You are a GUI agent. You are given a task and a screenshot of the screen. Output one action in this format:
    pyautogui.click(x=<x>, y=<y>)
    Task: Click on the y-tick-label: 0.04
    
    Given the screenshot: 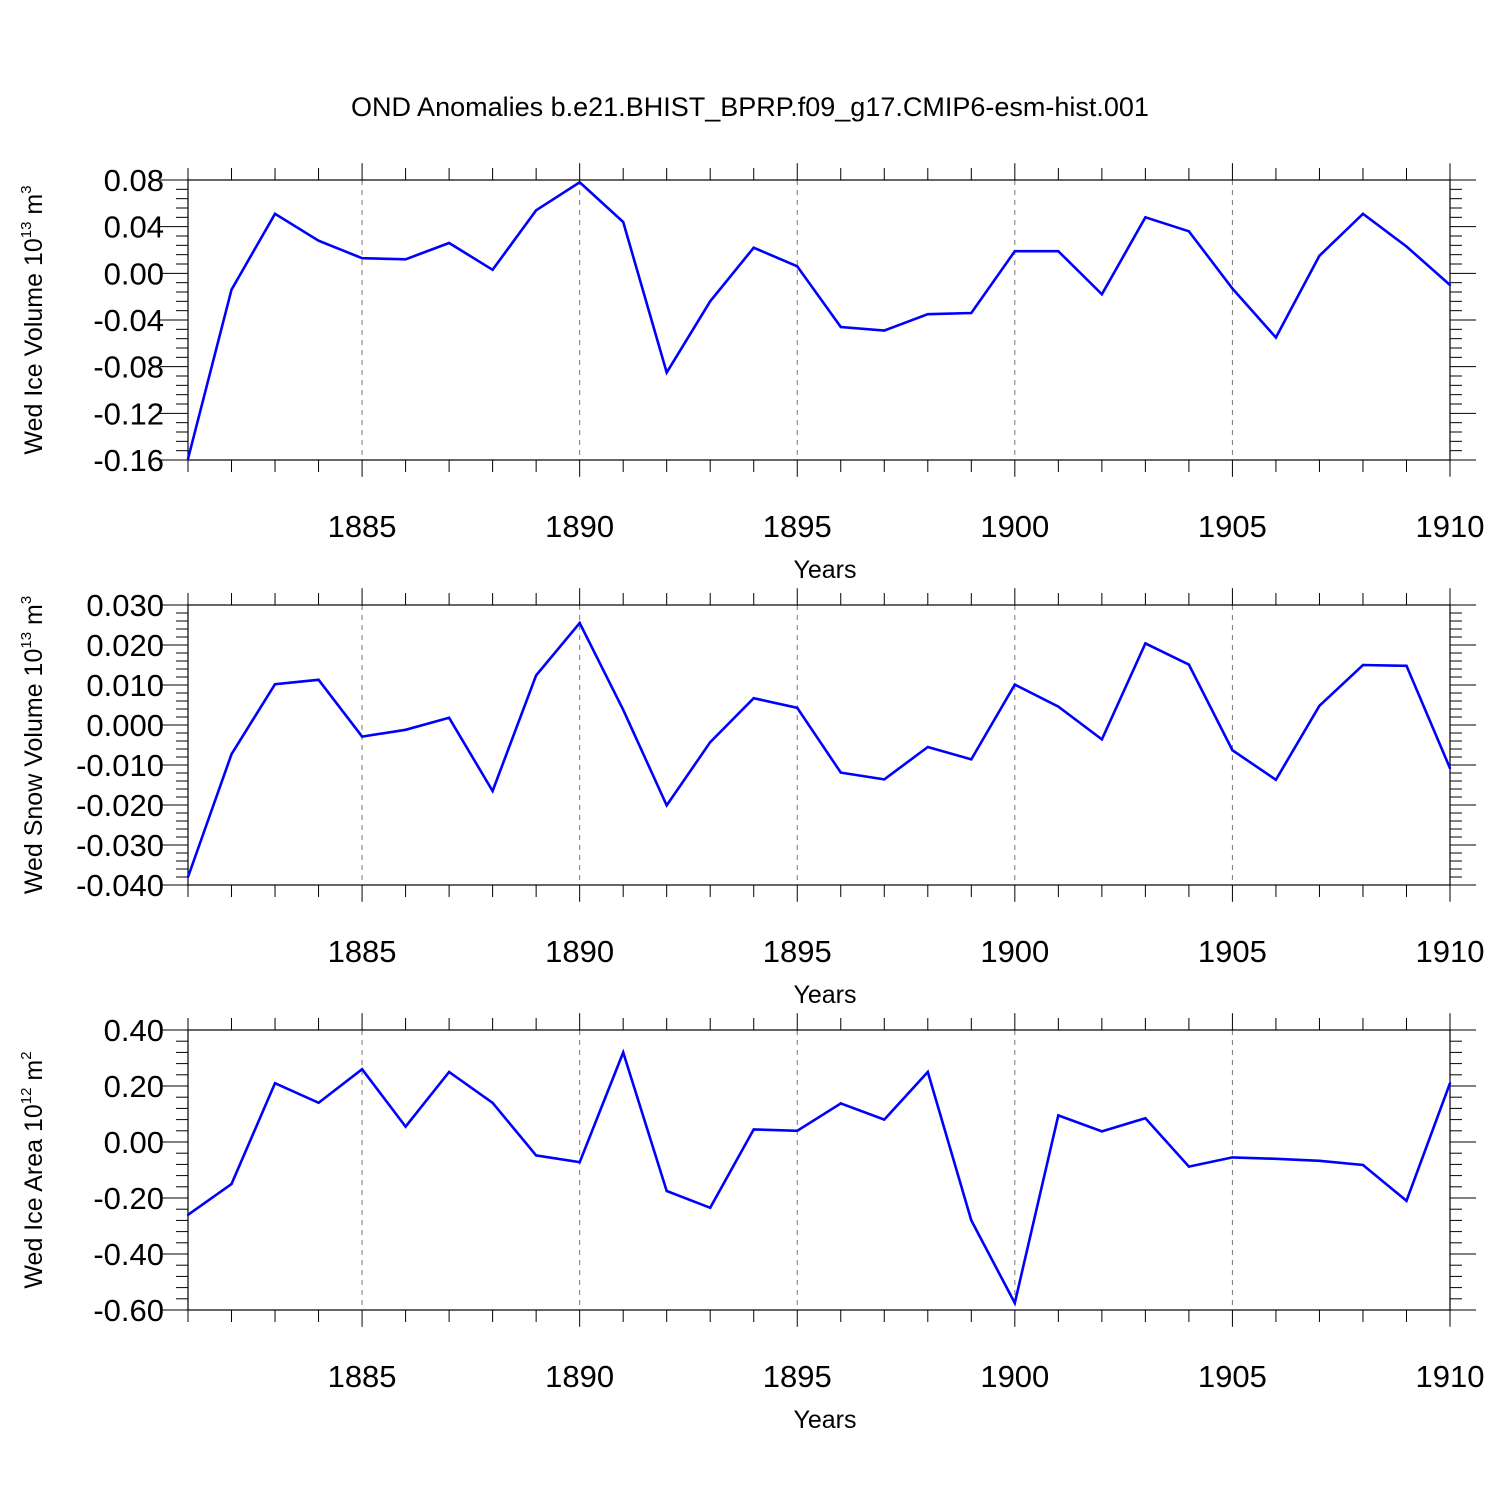 What is the action you would take?
    pyautogui.click(x=134, y=227)
    